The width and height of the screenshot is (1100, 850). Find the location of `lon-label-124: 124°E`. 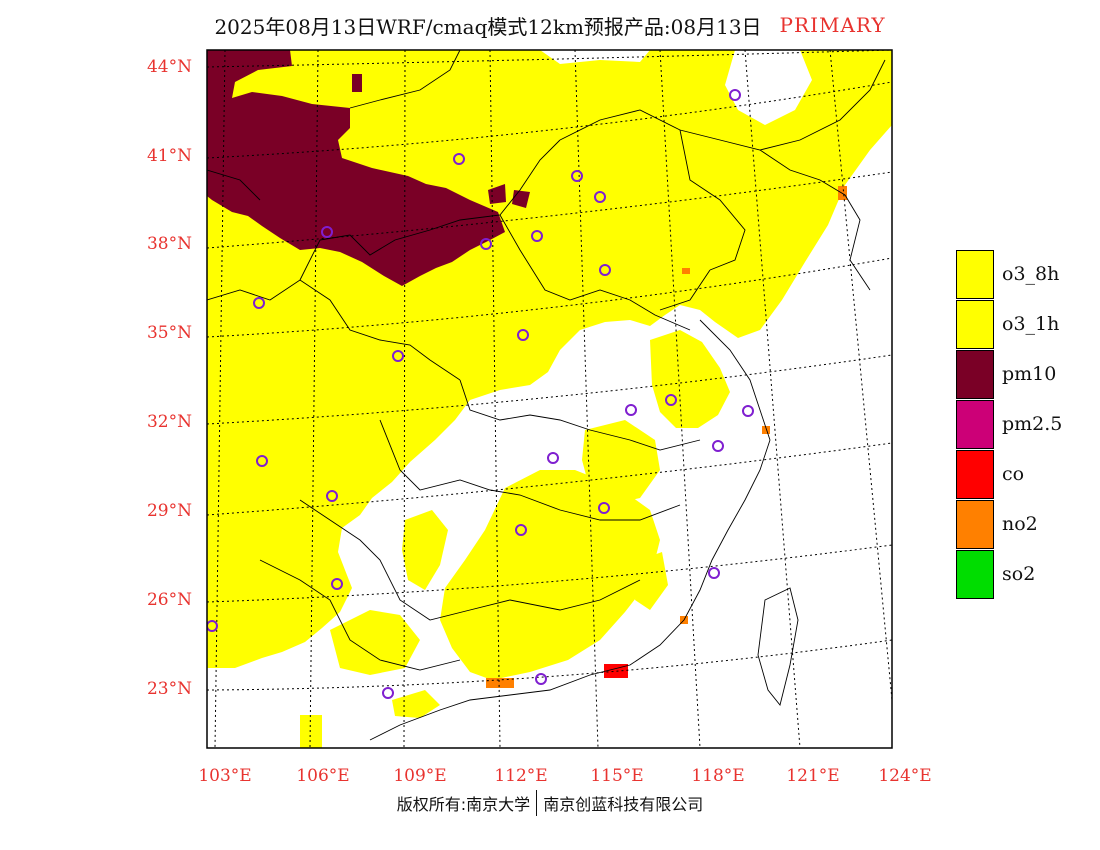

lon-label-124: 124°E is located at coordinates (904, 776).